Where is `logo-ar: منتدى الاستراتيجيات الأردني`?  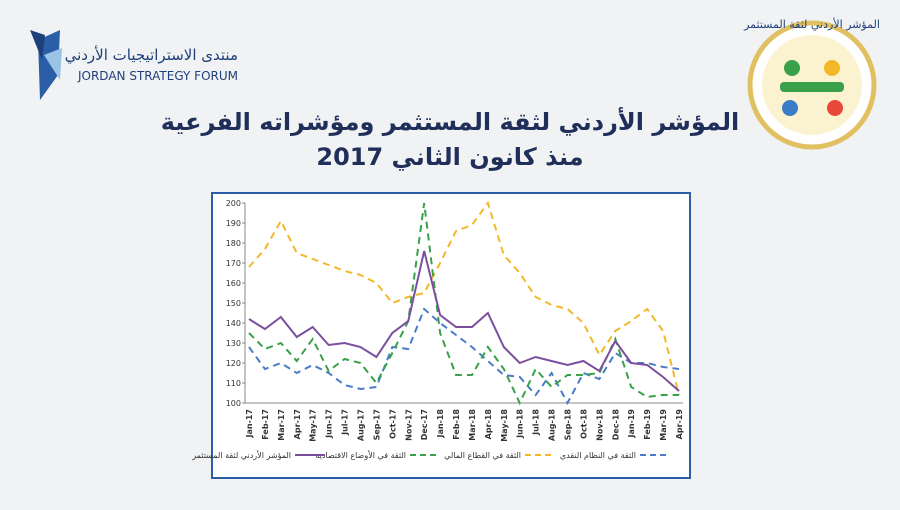
logo-ar: منتدى الاستراتيجيات الأردني is located at coordinates (151, 55).